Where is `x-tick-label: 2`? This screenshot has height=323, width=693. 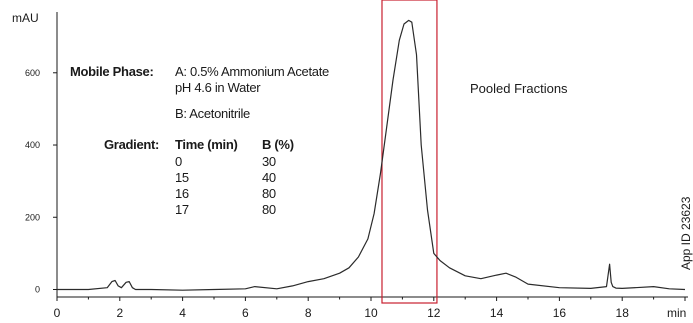
x-tick-label: 2 is located at coordinates (119, 313).